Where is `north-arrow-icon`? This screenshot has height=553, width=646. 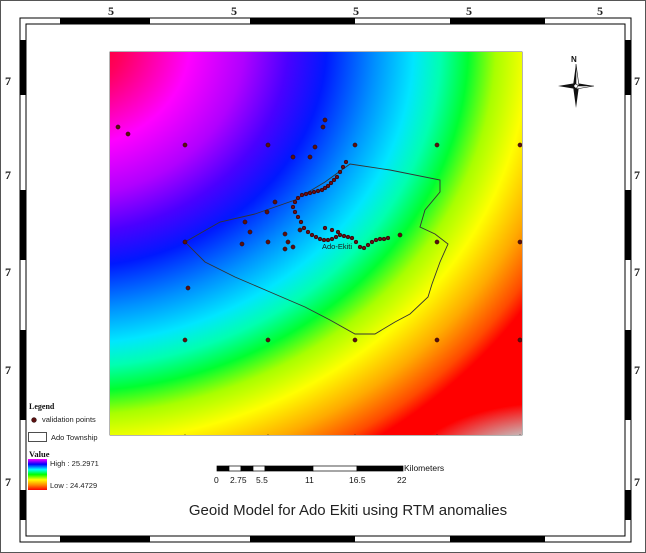 north-arrow-icon is located at coordinates (576, 85).